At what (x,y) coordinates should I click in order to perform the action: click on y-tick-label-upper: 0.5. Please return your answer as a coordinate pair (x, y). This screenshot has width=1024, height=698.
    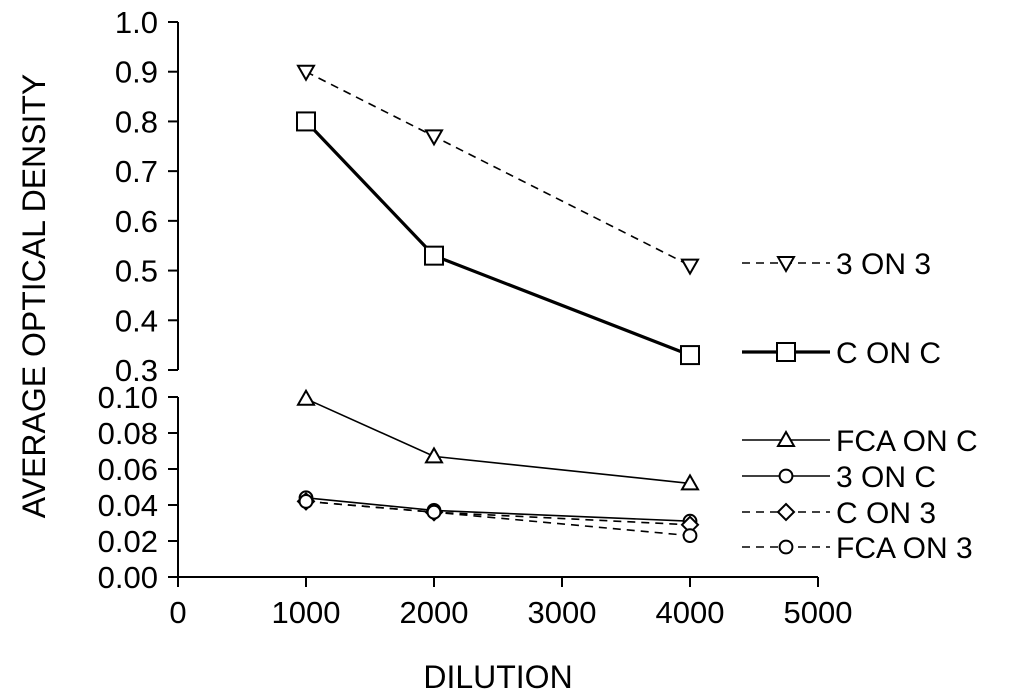
    Looking at the image, I should click on (136, 271).